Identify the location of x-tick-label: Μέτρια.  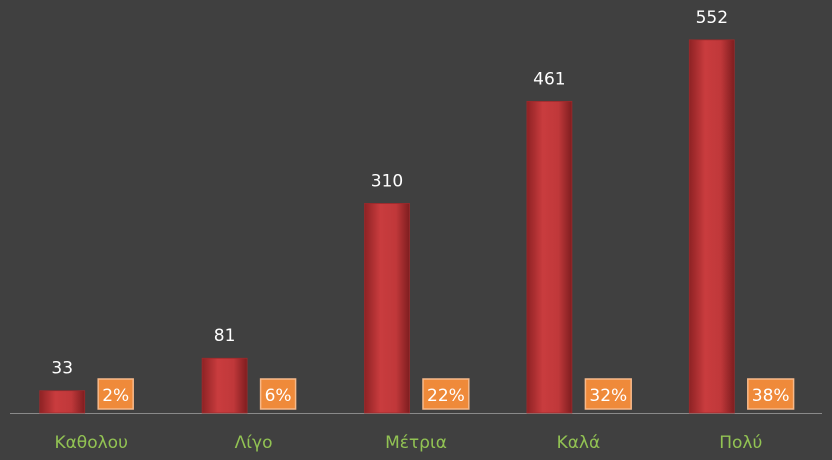
(416, 443).